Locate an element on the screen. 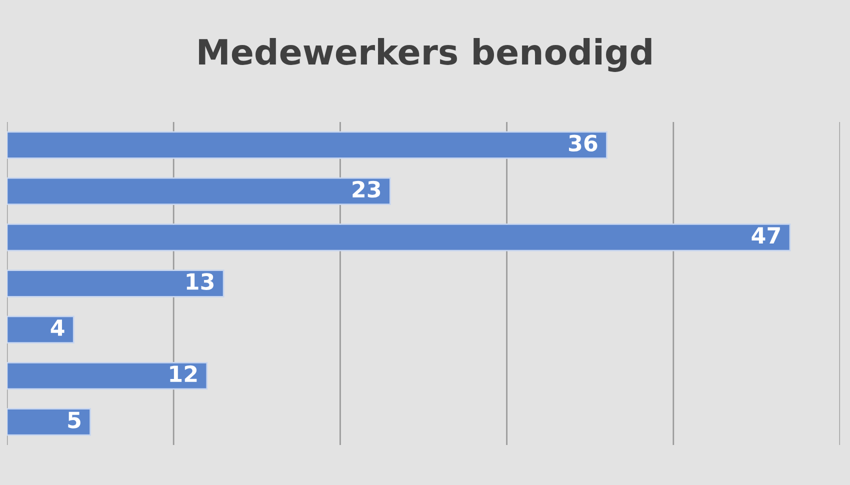 This screenshot has width=850, height=485. data-label: 13 is located at coordinates (200, 281).